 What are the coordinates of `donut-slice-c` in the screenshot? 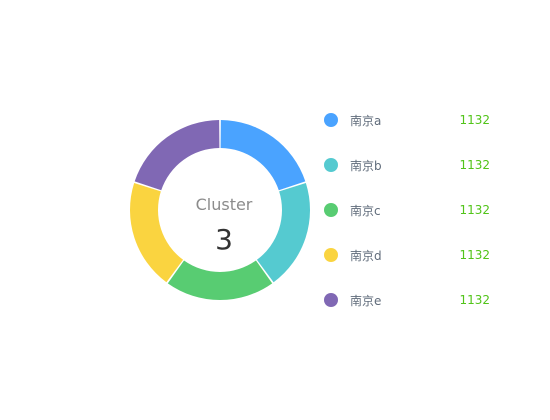 It's located at (220, 280).